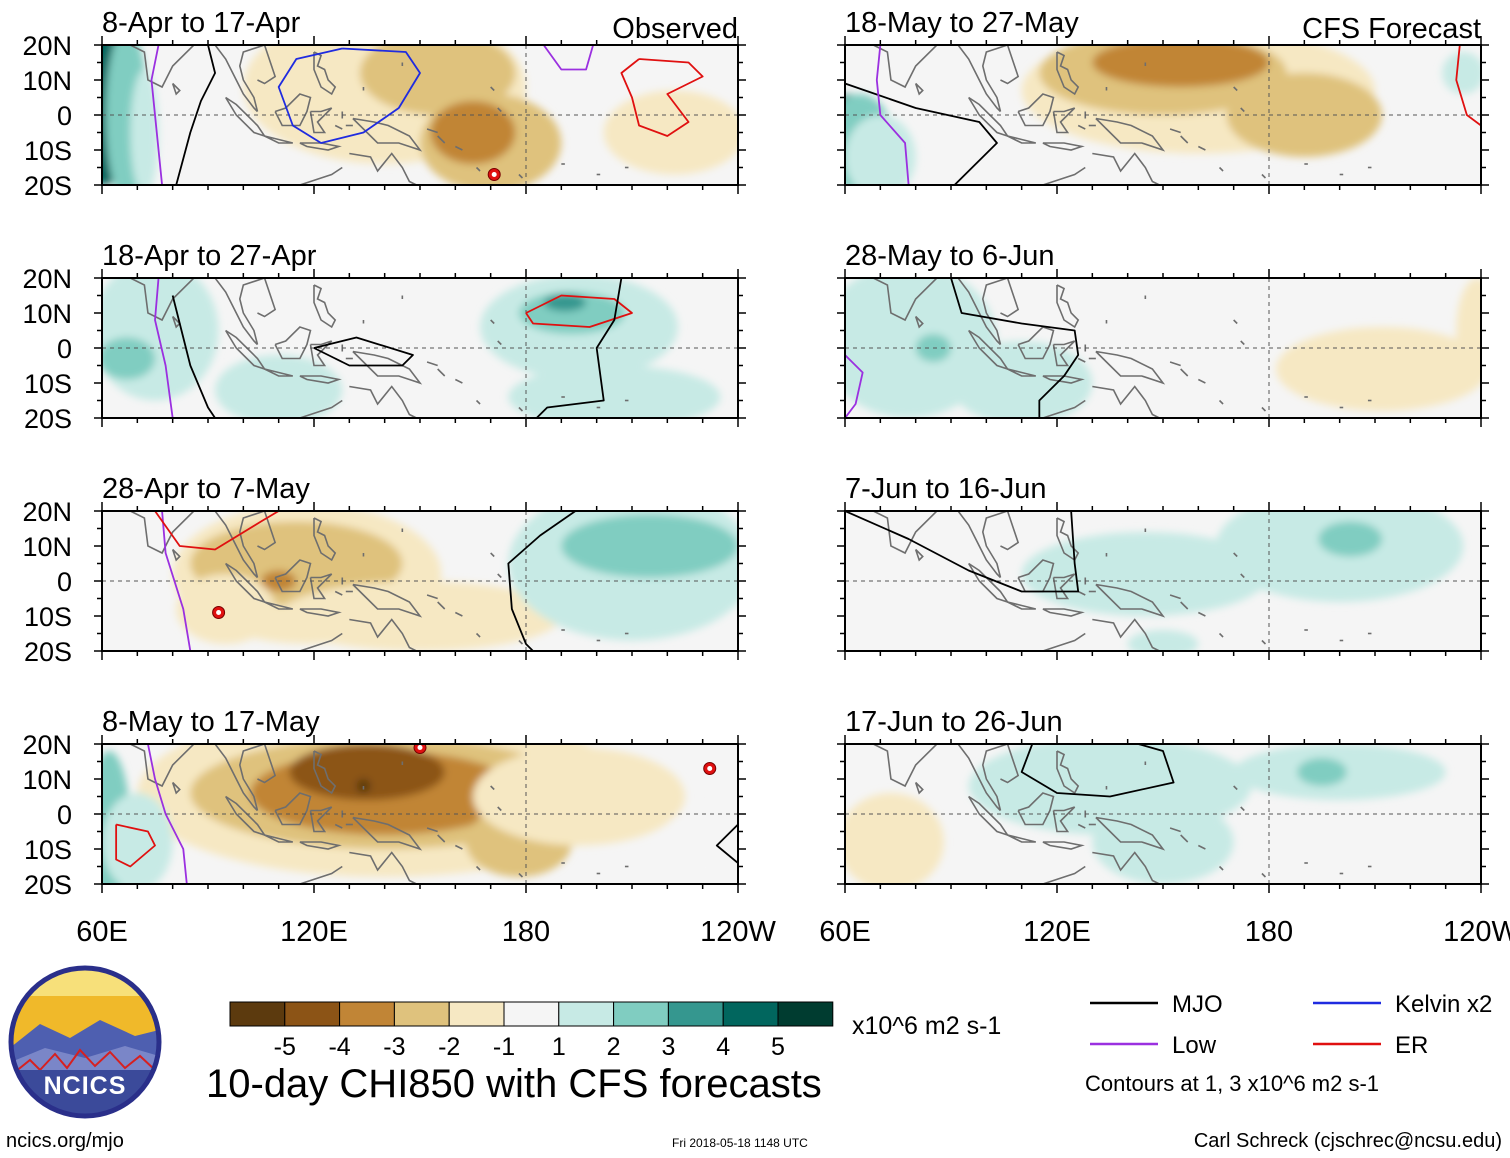  I want to click on panel-period-label: 17-Jun to 26-Jun, so click(954, 722).